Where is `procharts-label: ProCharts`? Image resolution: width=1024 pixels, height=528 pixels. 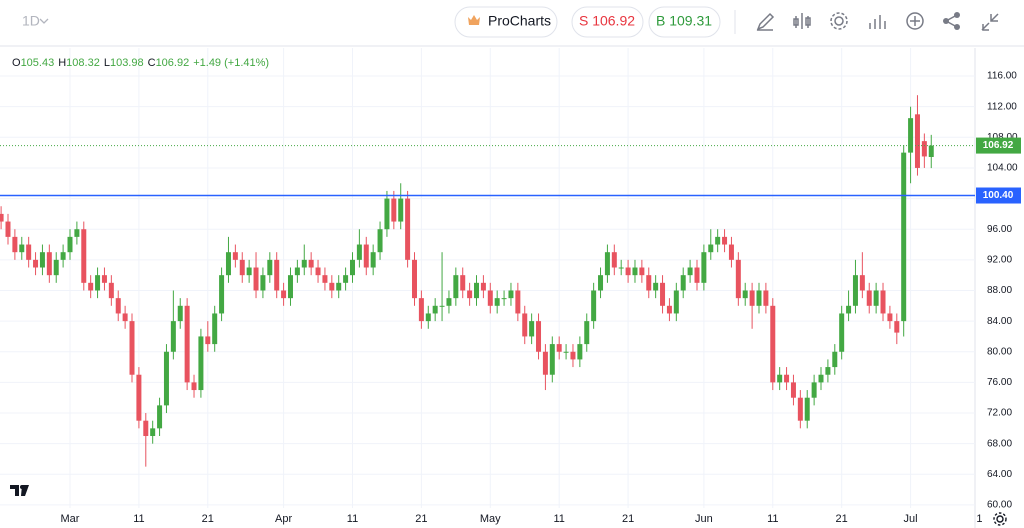
procharts-label: ProCharts is located at coordinates (519, 21).